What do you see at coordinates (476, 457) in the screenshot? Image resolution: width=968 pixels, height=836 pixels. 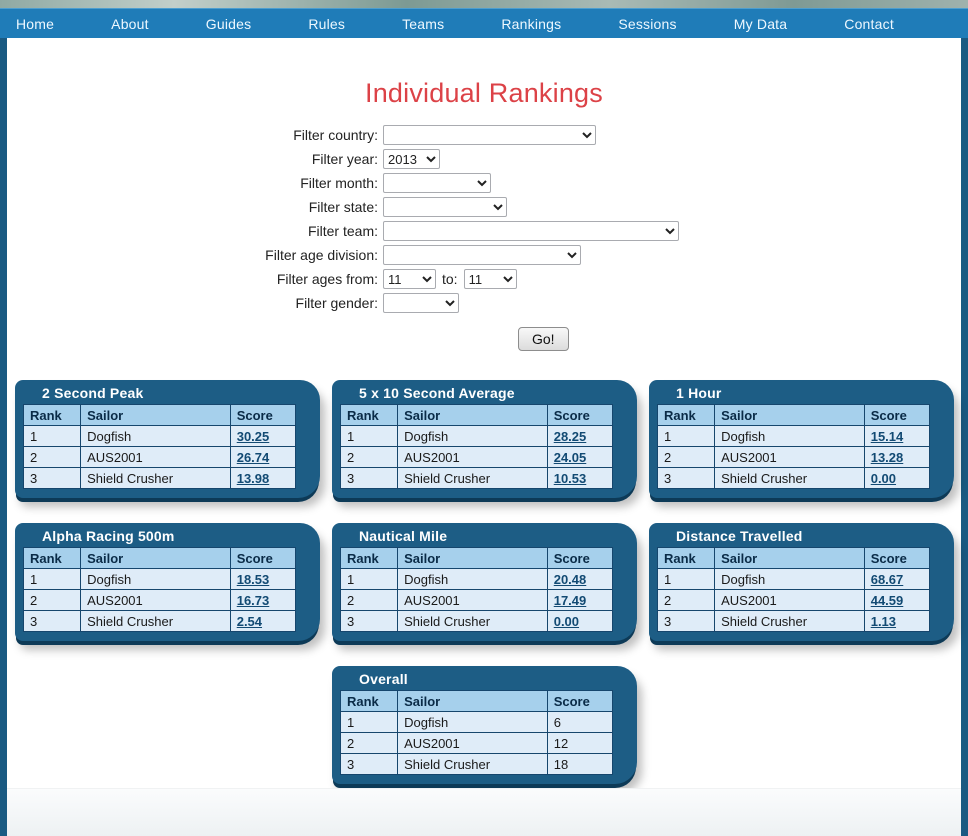 I see `table-row: 2 AUS2001 24.05` at bounding box center [476, 457].